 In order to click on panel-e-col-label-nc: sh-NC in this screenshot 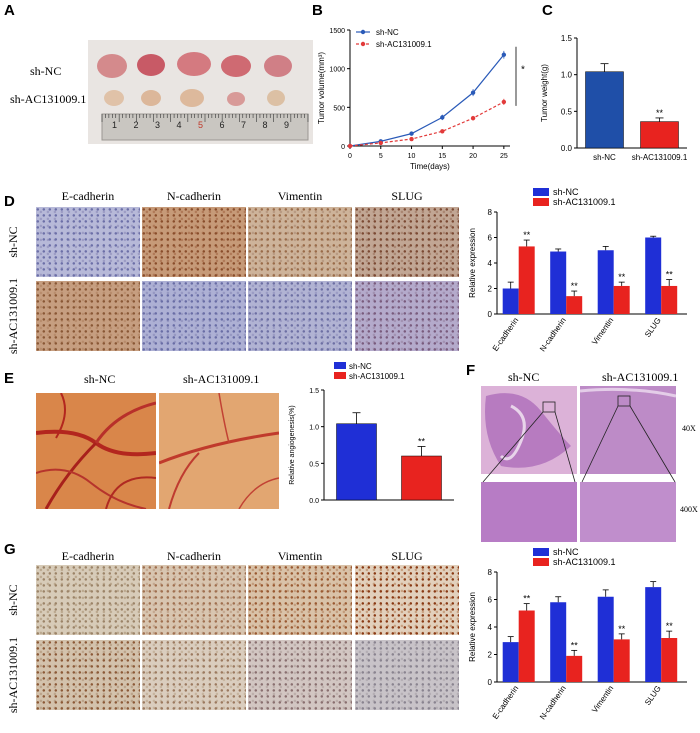, I will do `click(100, 379)`.